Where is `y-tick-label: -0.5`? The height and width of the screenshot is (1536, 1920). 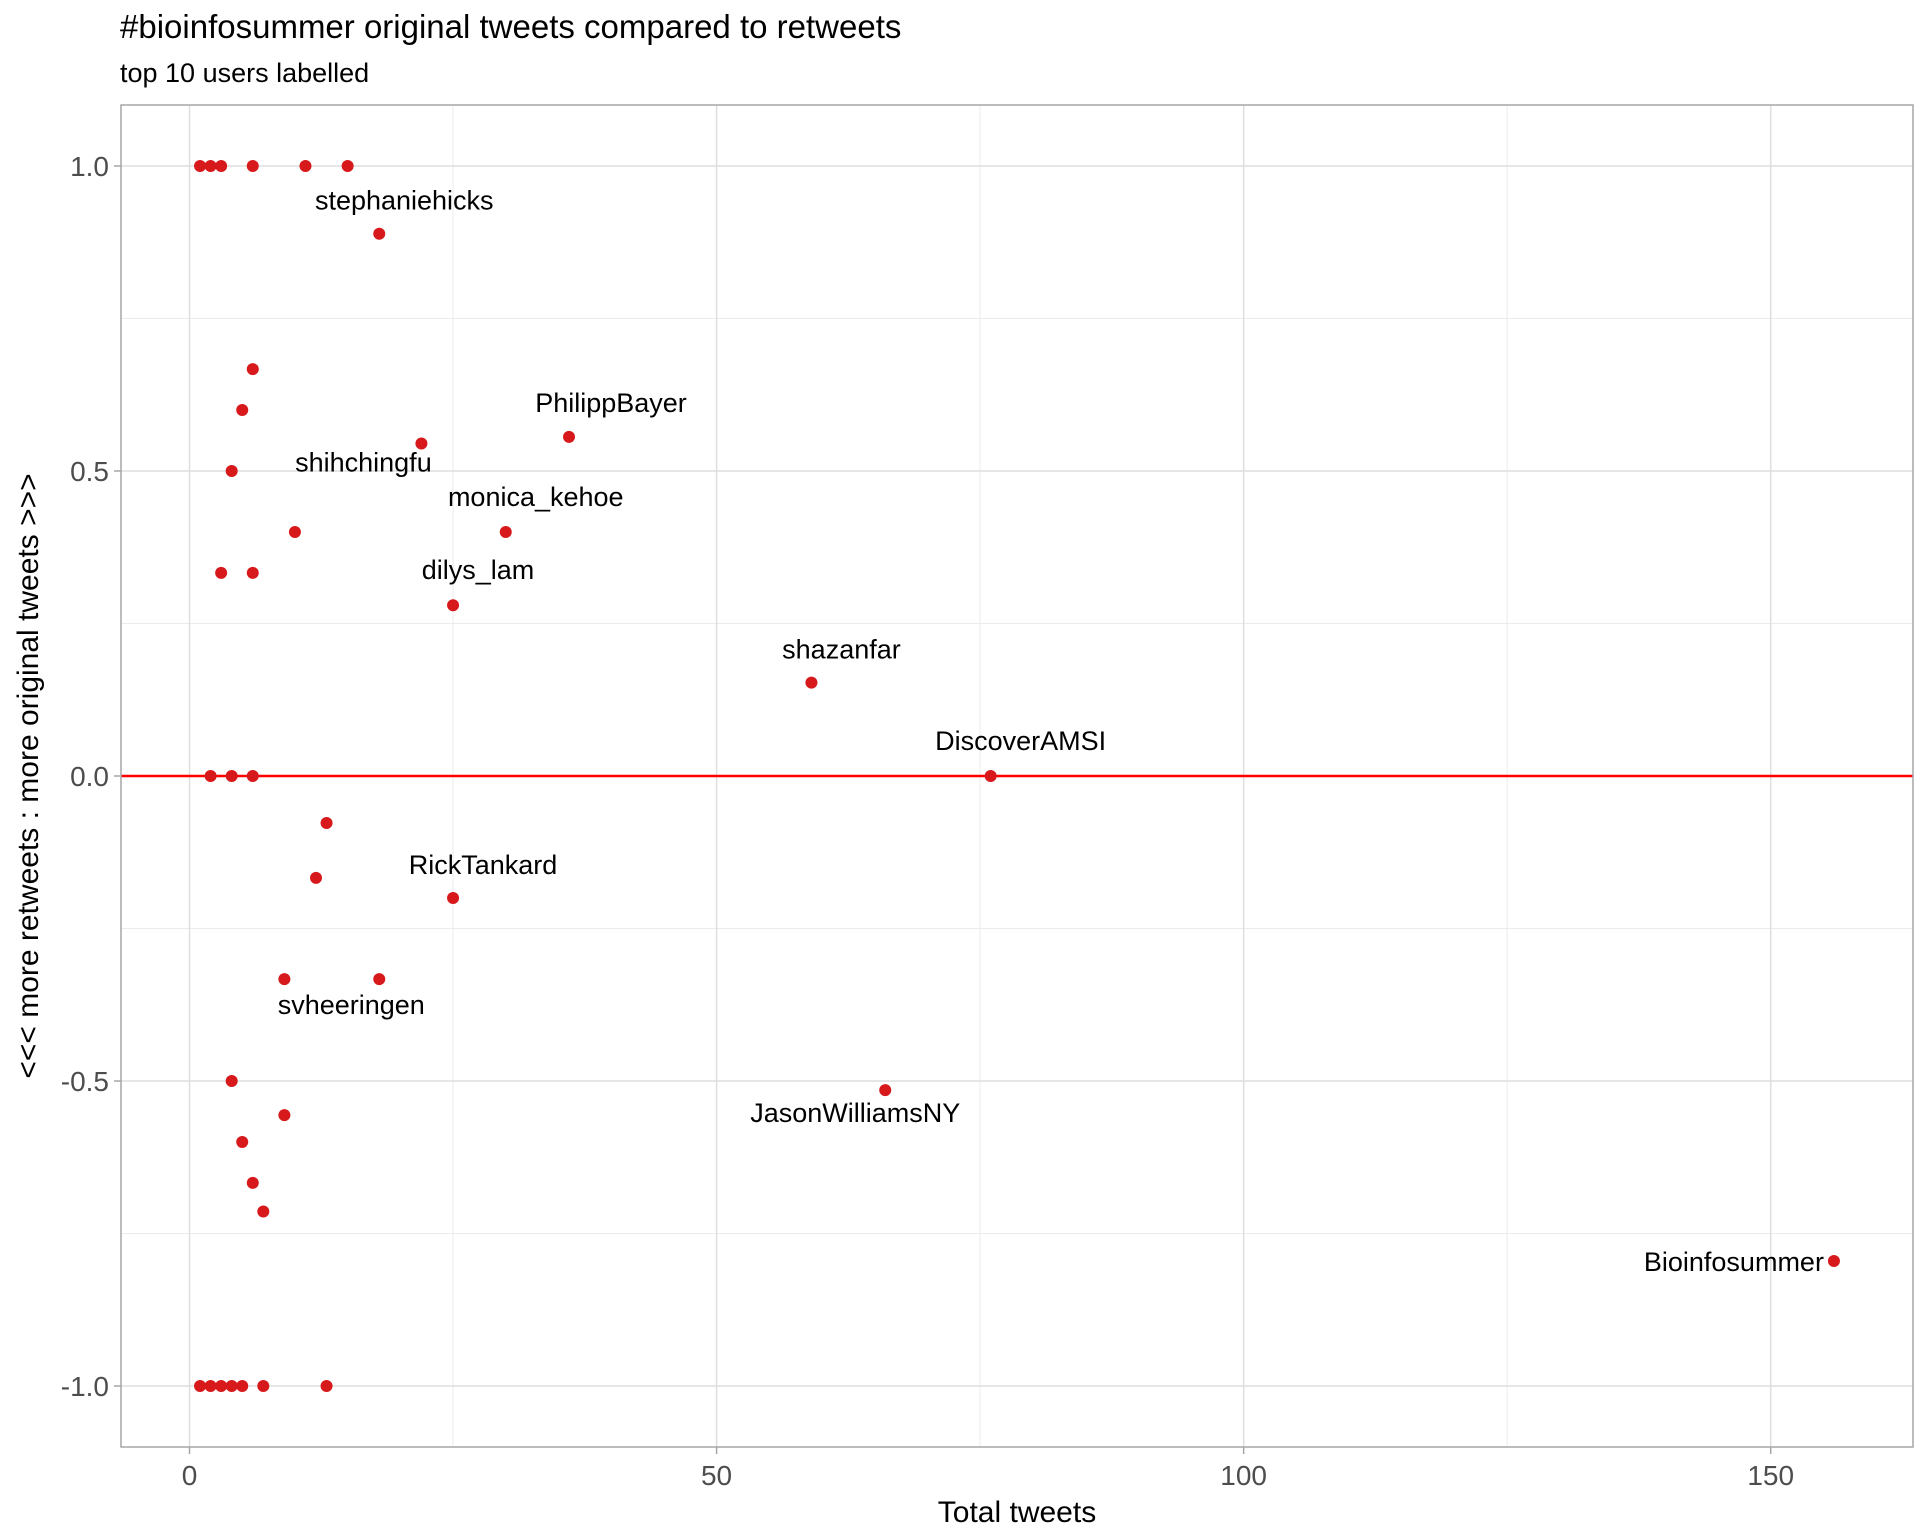 y-tick-label: -0.5 is located at coordinates (85, 1081).